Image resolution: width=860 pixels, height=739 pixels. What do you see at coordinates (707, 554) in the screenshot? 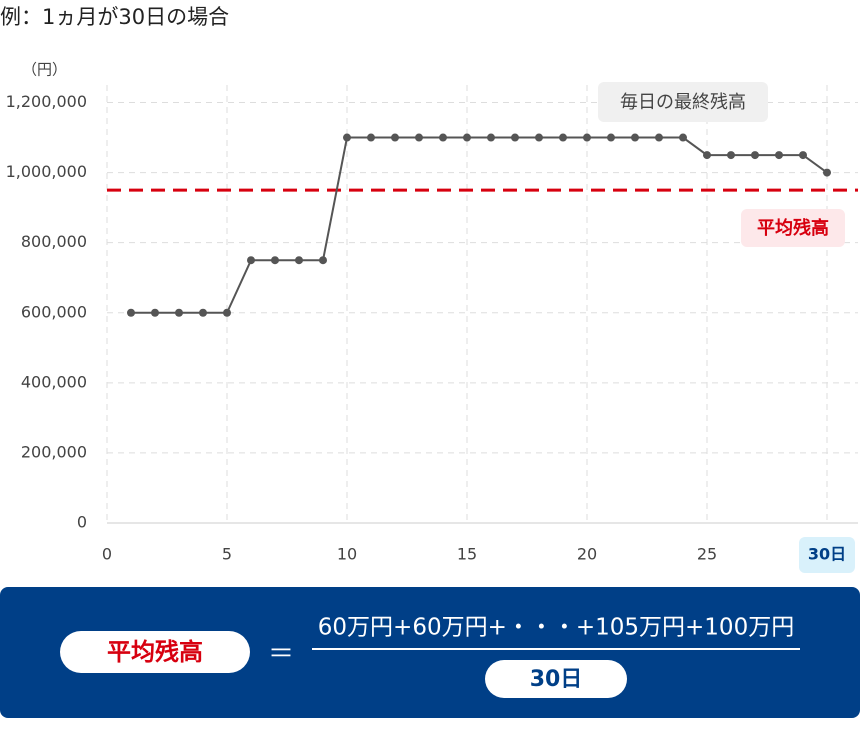
I see `x-tick-label: 25` at bounding box center [707, 554].